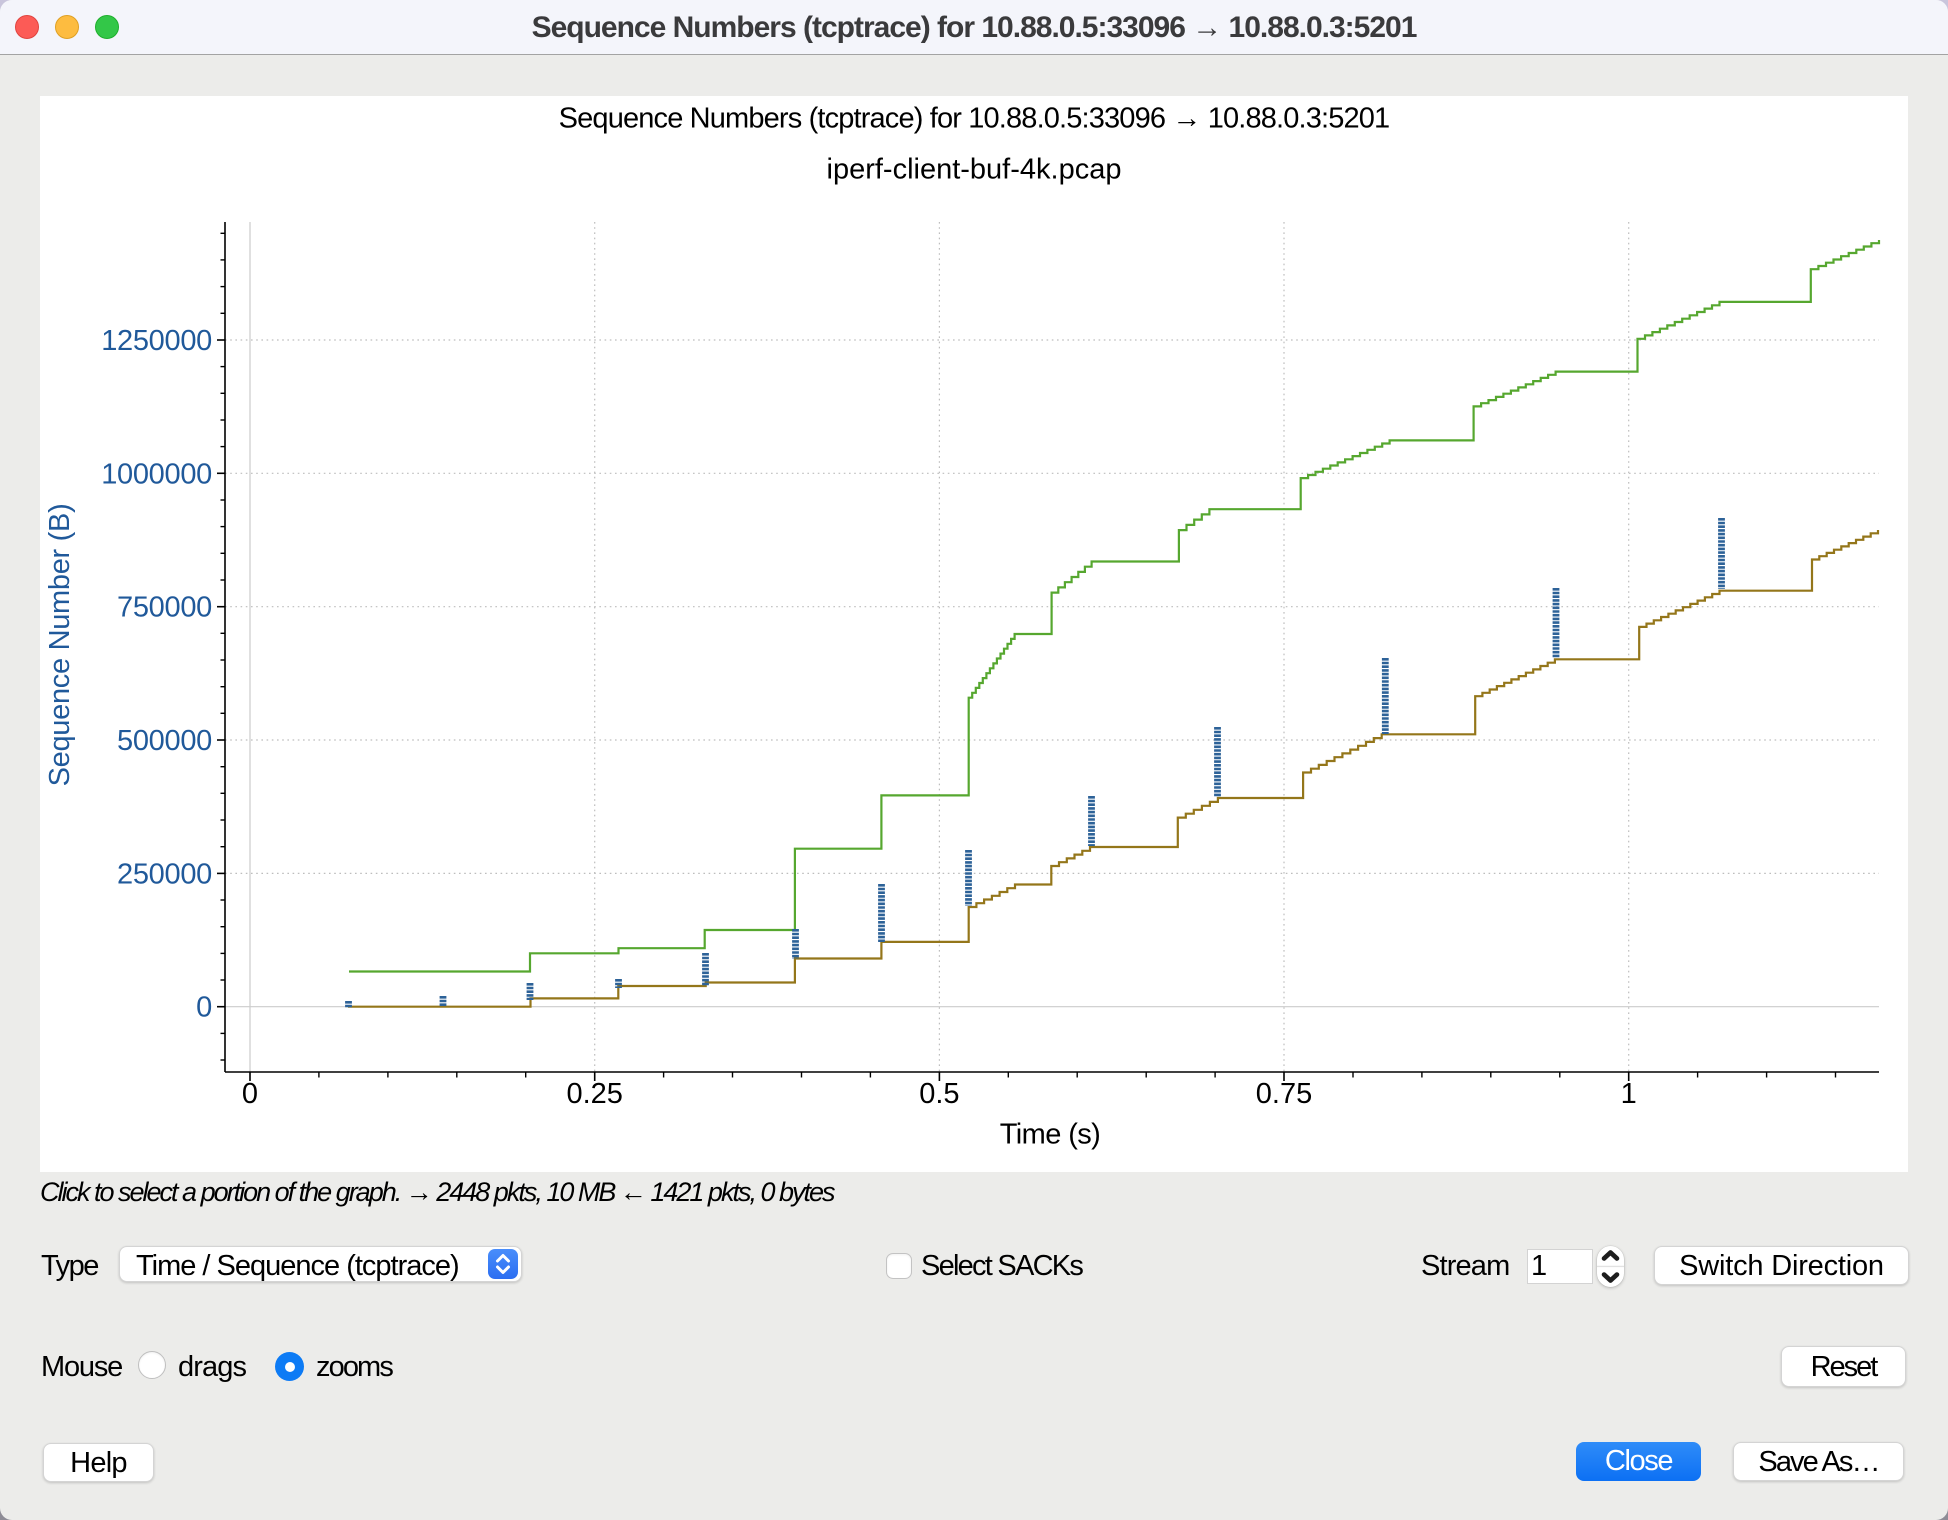 Image resolution: width=1948 pixels, height=1520 pixels. I want to click on svg-text: 750000, so click(164, 608).